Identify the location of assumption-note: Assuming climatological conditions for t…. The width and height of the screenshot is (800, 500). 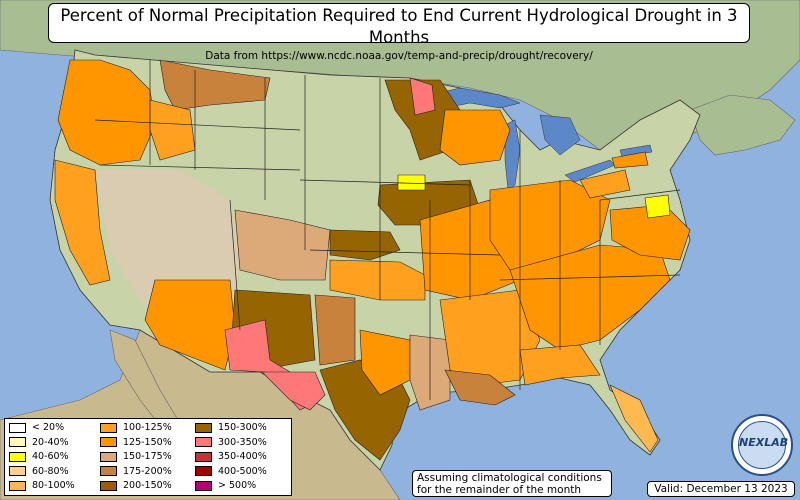
(512, 483).